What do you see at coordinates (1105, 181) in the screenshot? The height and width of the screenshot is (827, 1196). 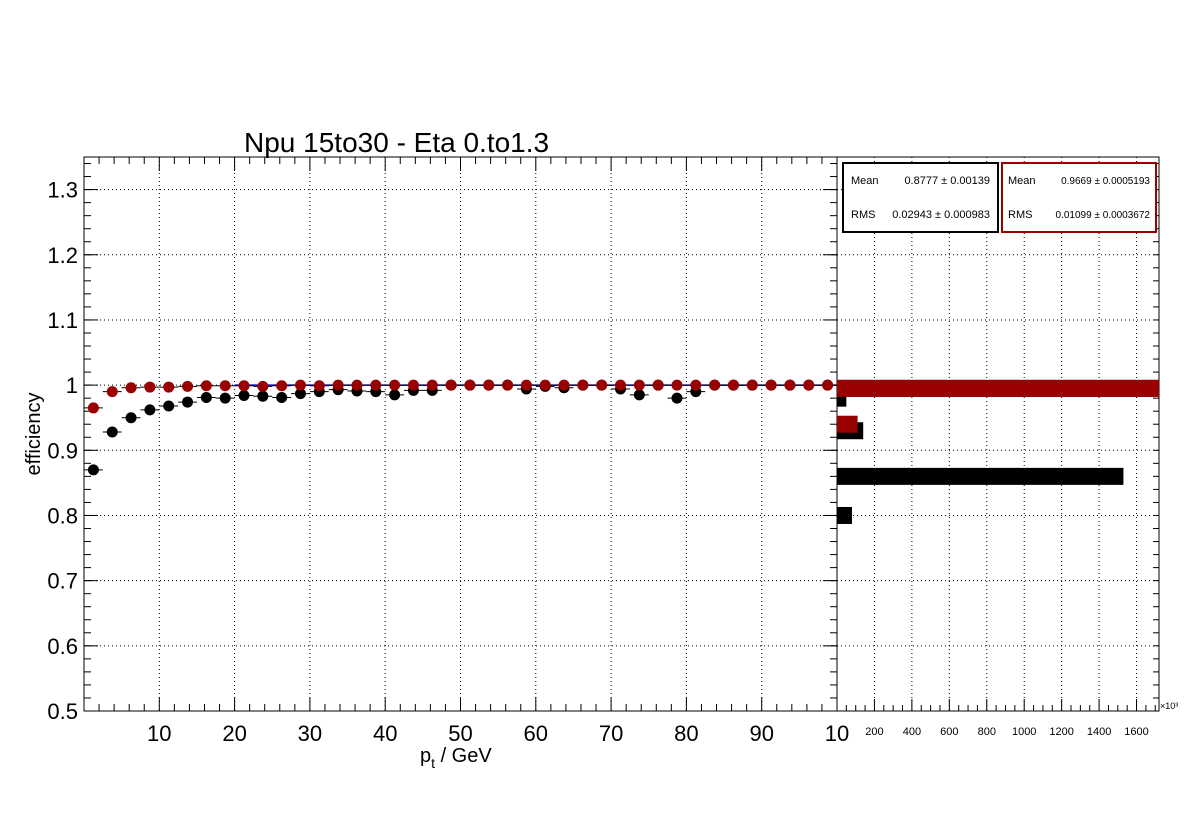 I see `stats-red-mean-value: 0.9669 ± 0.0005193` at bounding box center [1105, 181].